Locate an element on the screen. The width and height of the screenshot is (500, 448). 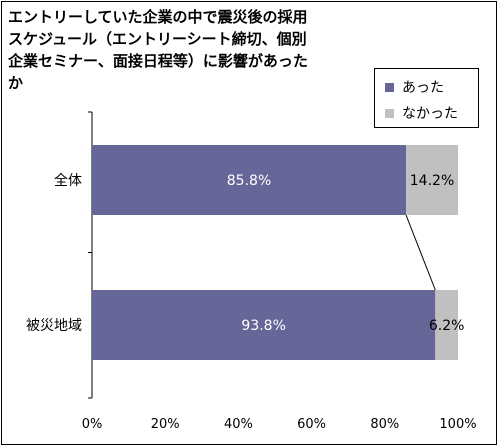
data-label-0-1: 93.8% is located at coordinates (263, 326).